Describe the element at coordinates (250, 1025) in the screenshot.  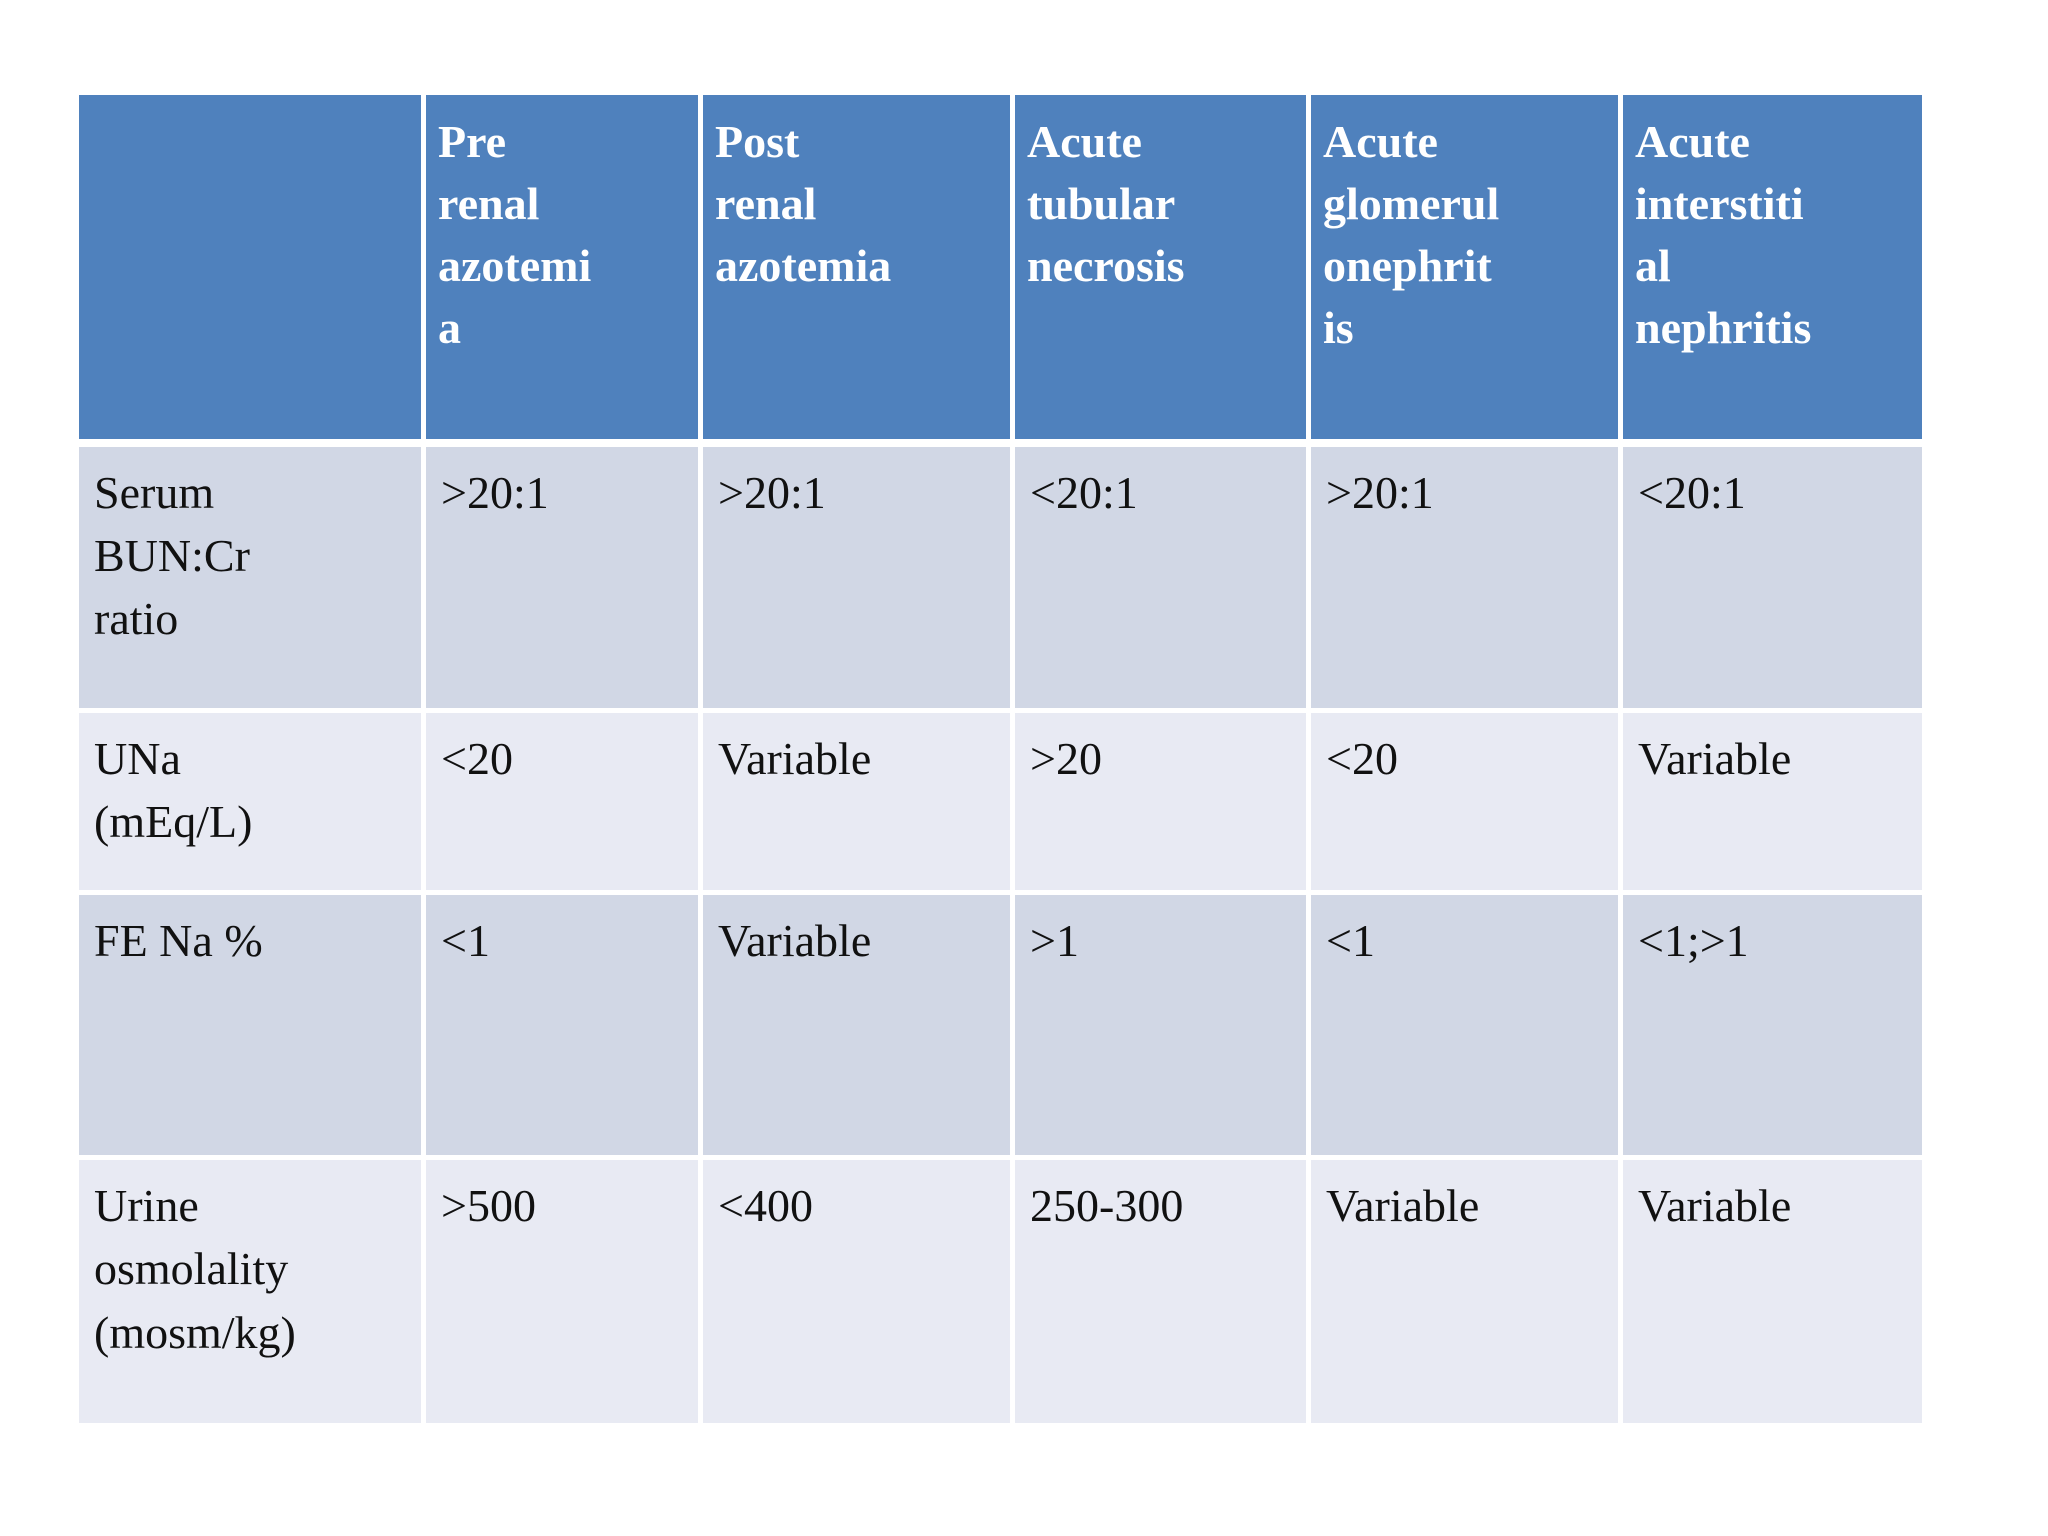
I see `row-label: FE Na %` at that location.